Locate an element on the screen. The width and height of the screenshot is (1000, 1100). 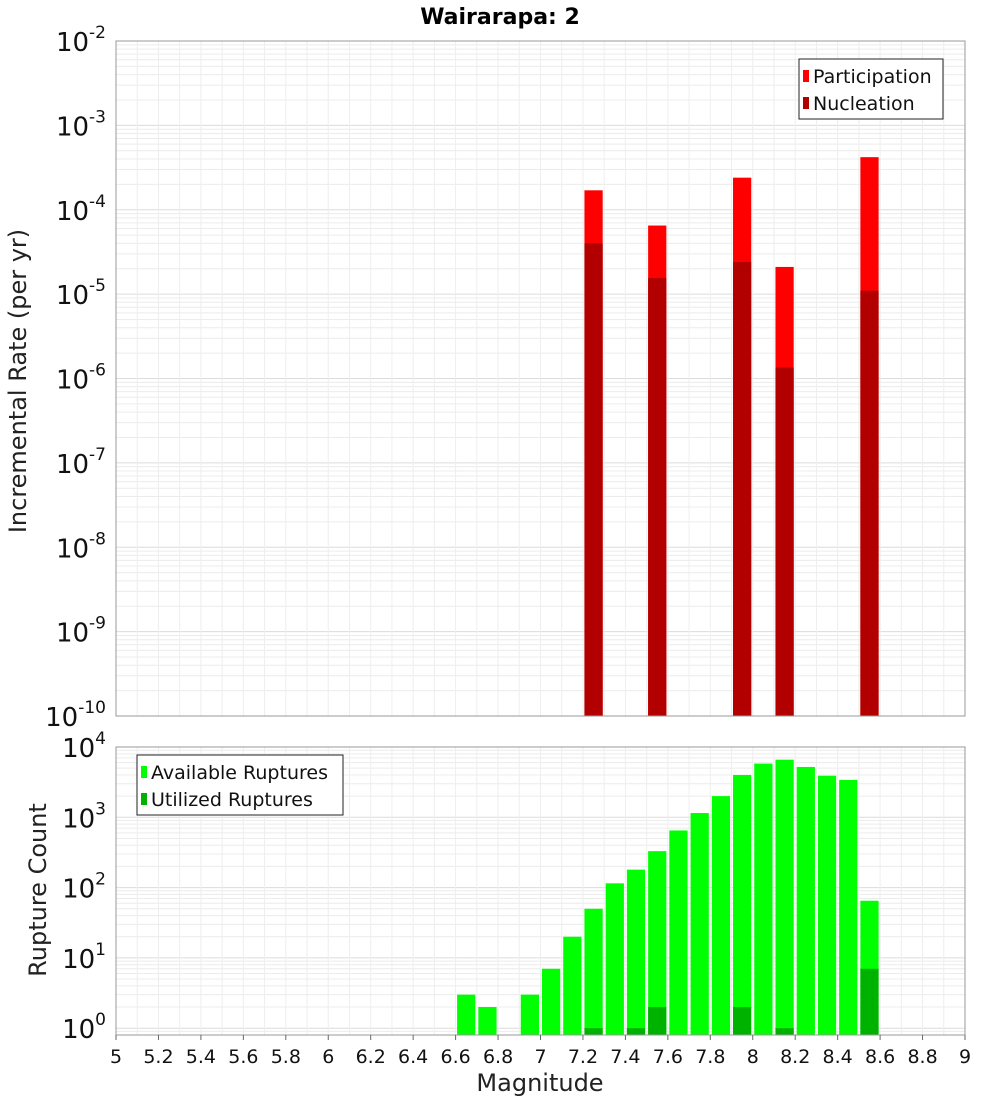
x-tick-label: 5.6 is located at coordinates (243, 1057).